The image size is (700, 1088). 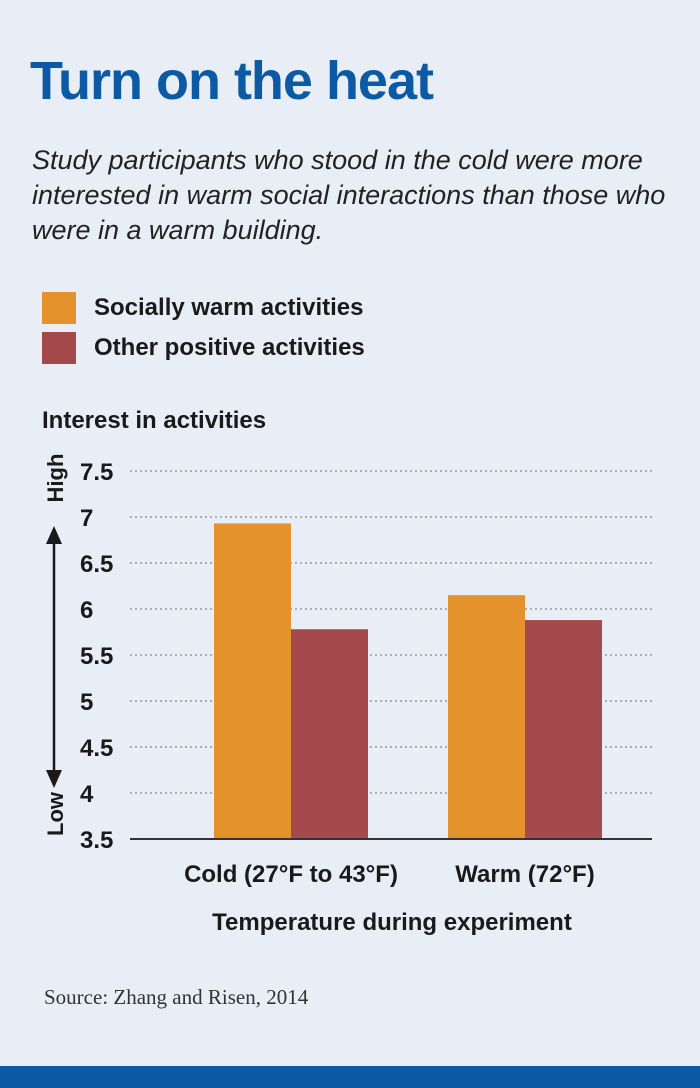 I want to click on y-tick-label: 7.5, so click(x=96, y=472).